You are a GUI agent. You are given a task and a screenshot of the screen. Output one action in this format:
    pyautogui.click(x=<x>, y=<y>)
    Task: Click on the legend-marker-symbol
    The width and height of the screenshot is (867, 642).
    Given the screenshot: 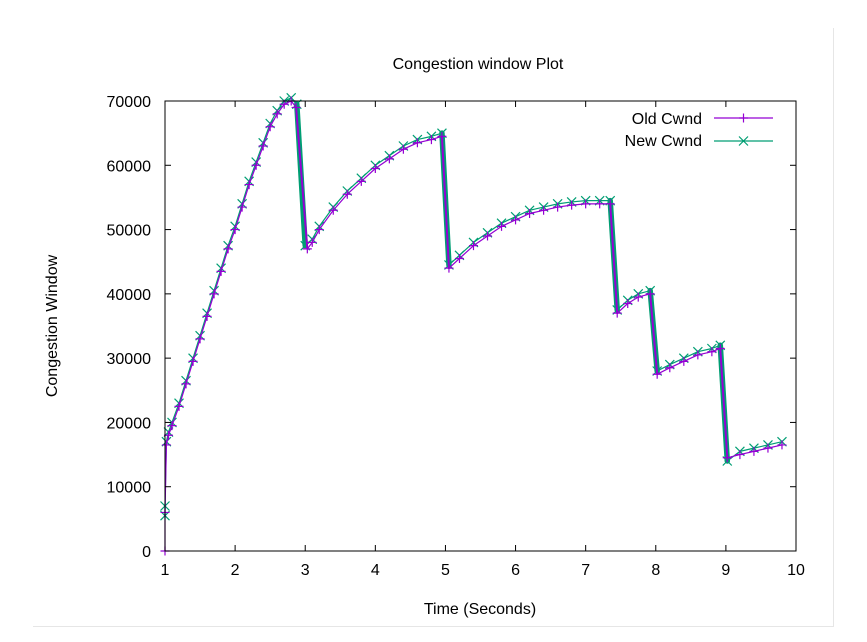 What is the action you would take?
    pyautogui.click(x=743, y=118)
    